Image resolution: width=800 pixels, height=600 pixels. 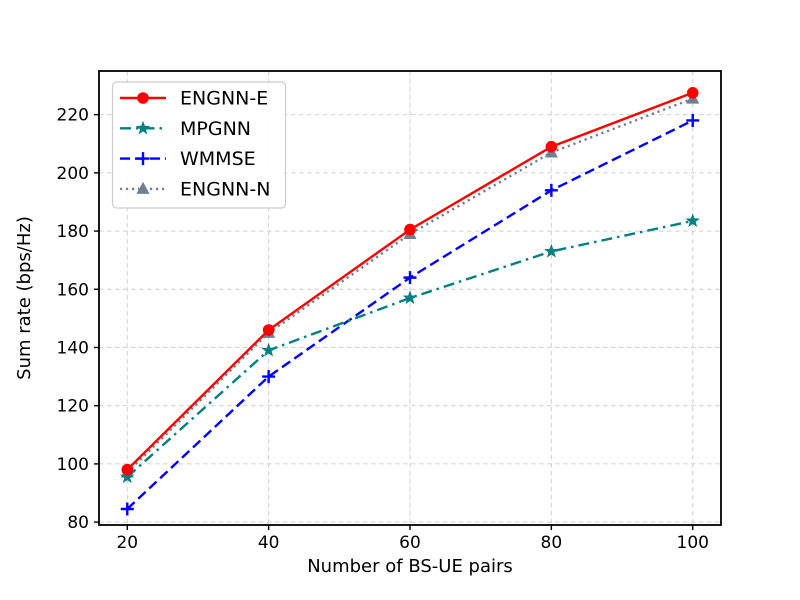 I want to click on legend-item-engnn-n: ENGNN-N, so click(x=195, y=189).